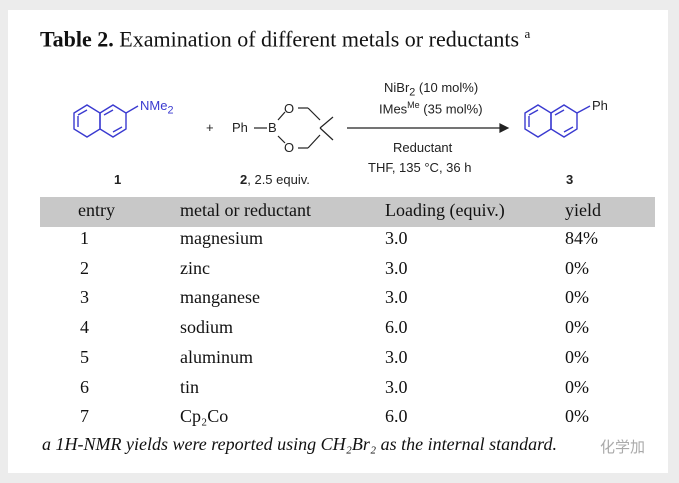  Describe the element at coordinates (96, 210) in the screenshot. I see `header-entry: entry` at that location.